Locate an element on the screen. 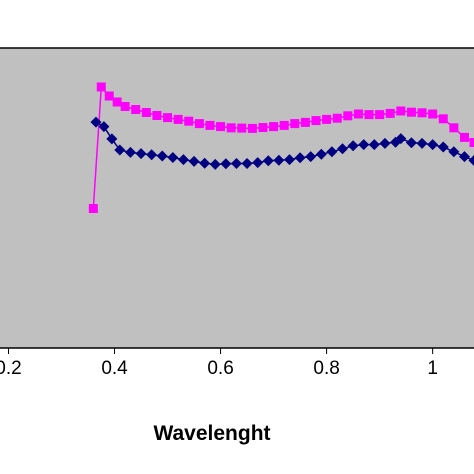  x-axis: 0.2 0.4 0.6 0.8 1 is located at coordinates (219, 363).